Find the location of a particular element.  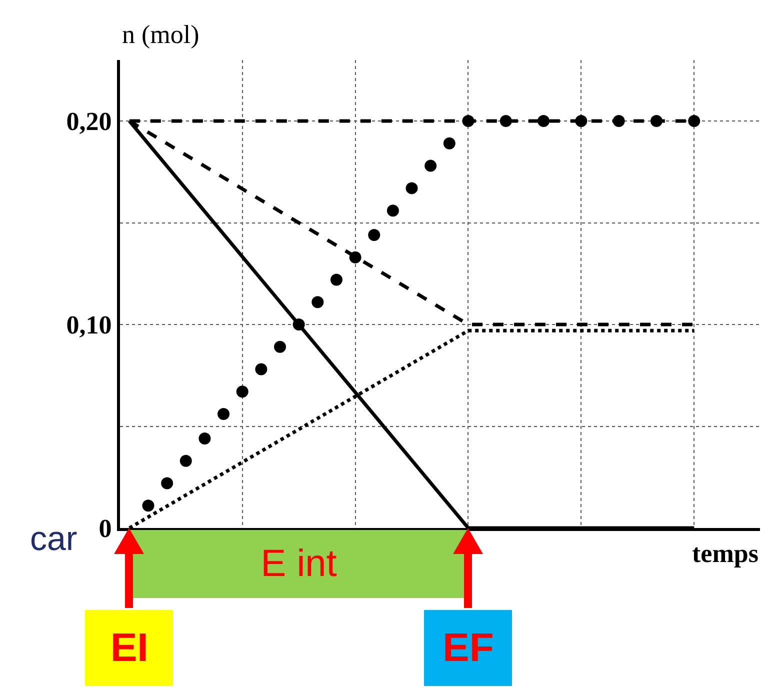

y-axis-title: n (mol) is located at coordinates (161, 34).